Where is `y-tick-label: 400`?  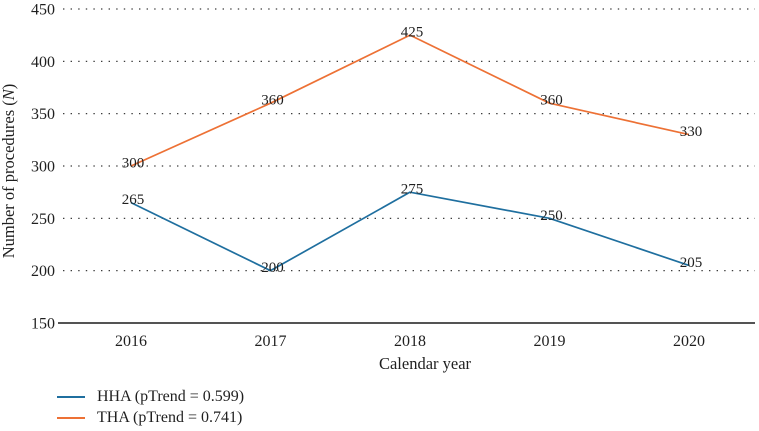
y-tick-label: 400 is located at coordinates (43, 62).